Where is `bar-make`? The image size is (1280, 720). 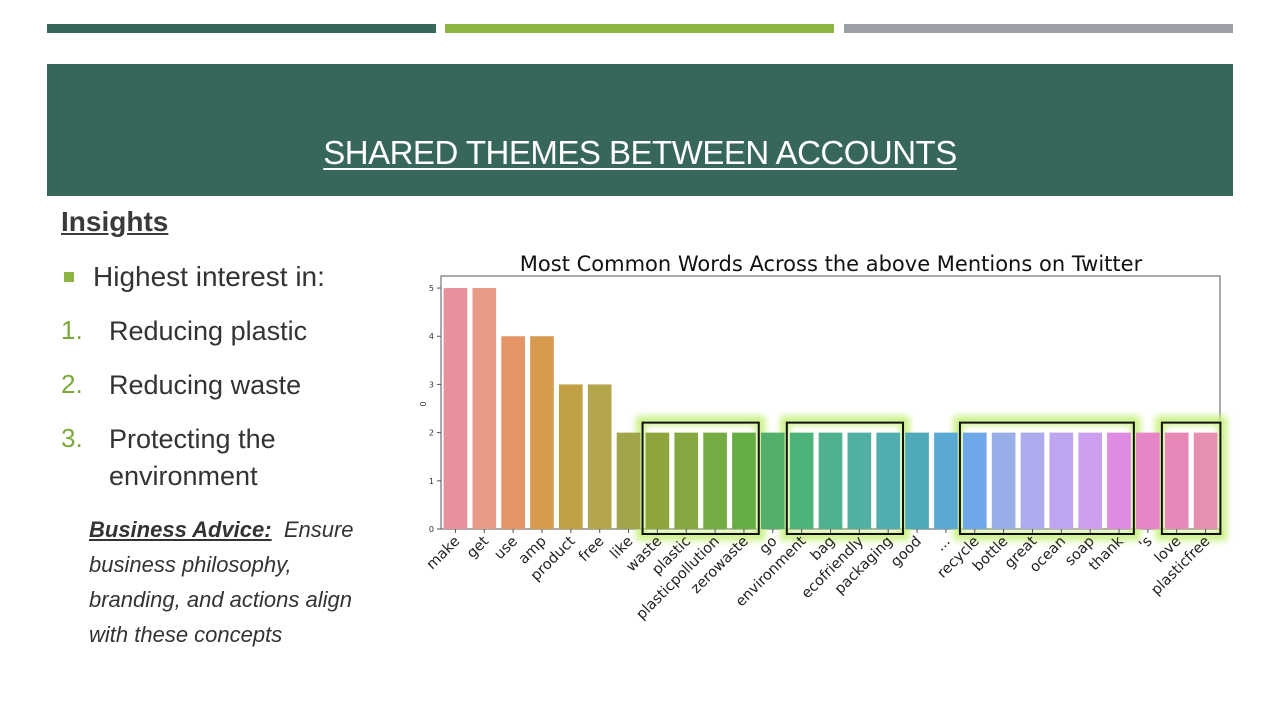
bar-make is located at coordinates (455, 408).